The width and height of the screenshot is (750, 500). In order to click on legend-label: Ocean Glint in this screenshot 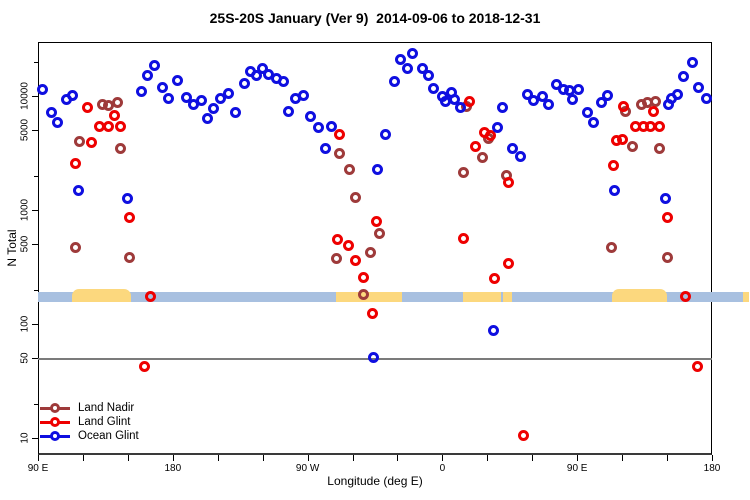, I will do `click(108, 436)`.